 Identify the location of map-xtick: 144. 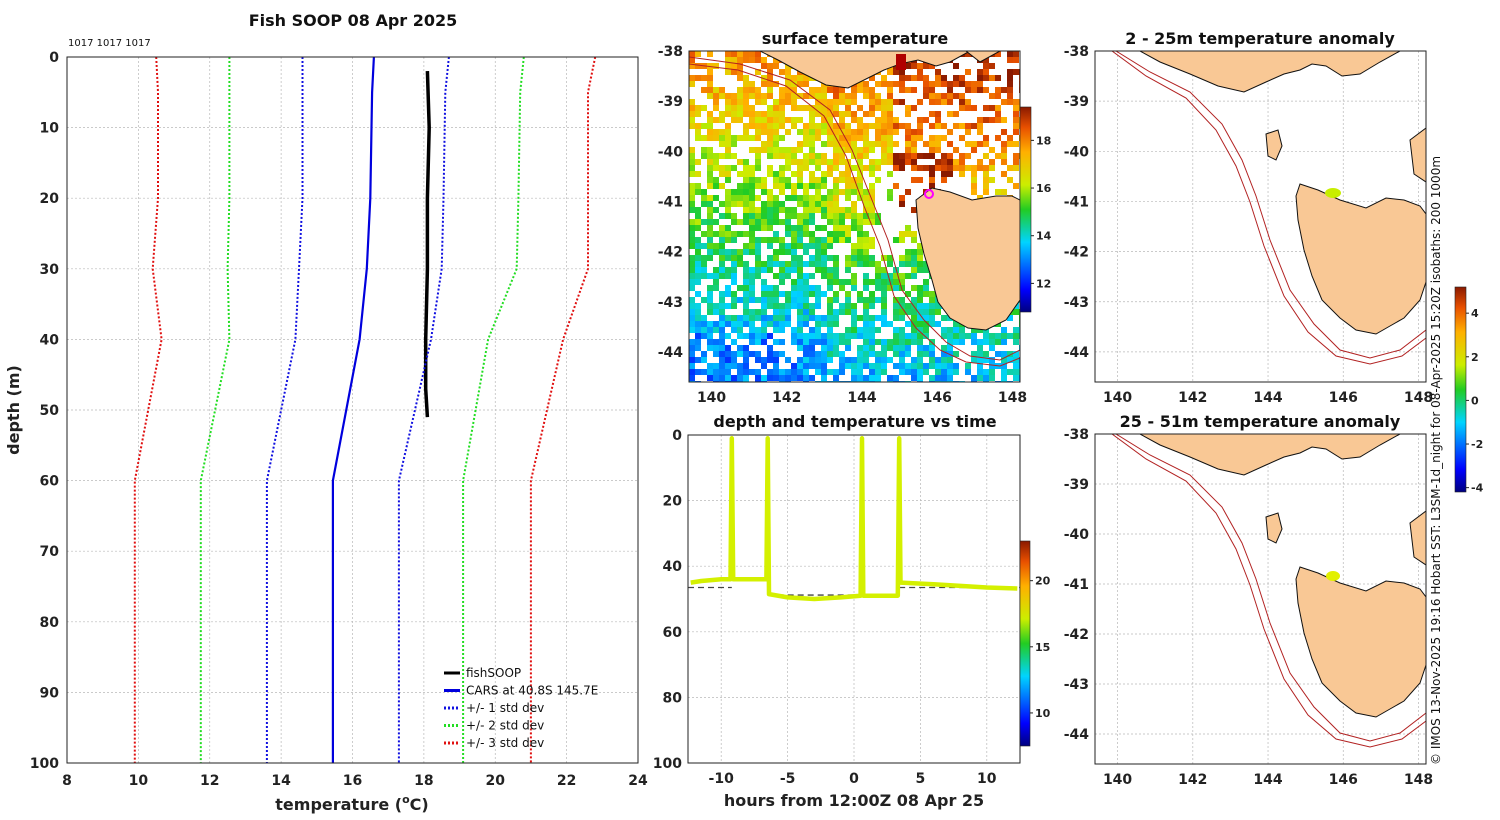
(861, 398).